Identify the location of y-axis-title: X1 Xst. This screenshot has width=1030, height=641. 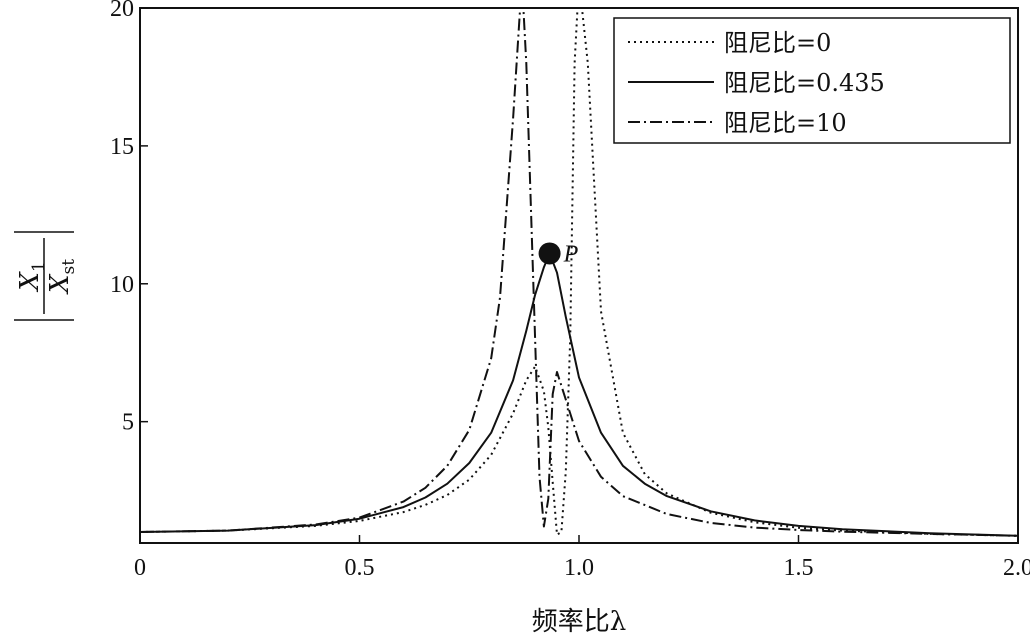
(46, 276).